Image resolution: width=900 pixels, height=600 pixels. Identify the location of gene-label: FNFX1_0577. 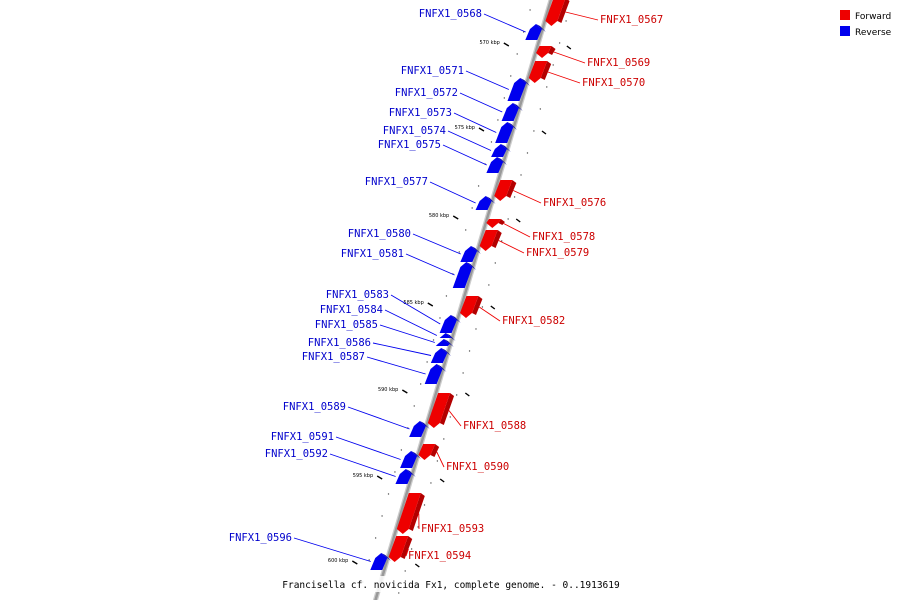
(396, 182).